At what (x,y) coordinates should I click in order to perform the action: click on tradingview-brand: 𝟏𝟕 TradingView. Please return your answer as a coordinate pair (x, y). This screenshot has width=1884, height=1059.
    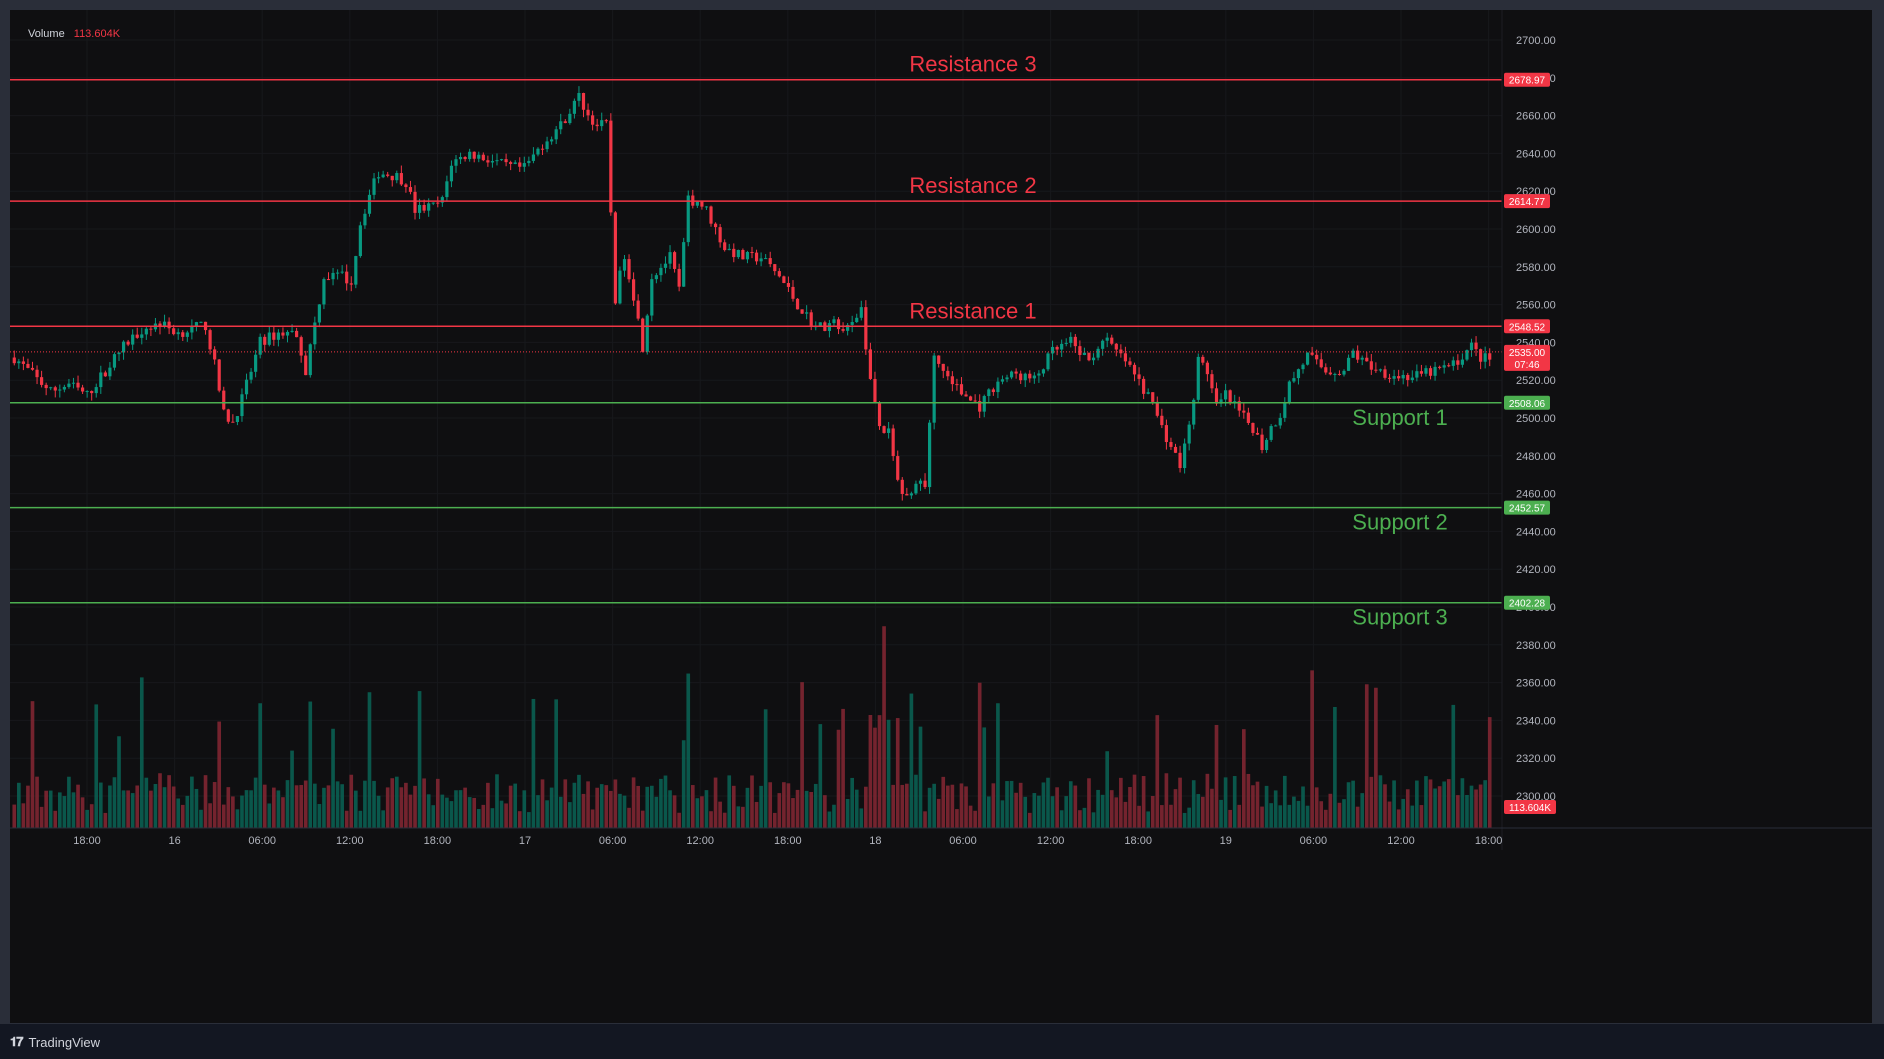
    Looking at the image, I should click on (55, 1042).